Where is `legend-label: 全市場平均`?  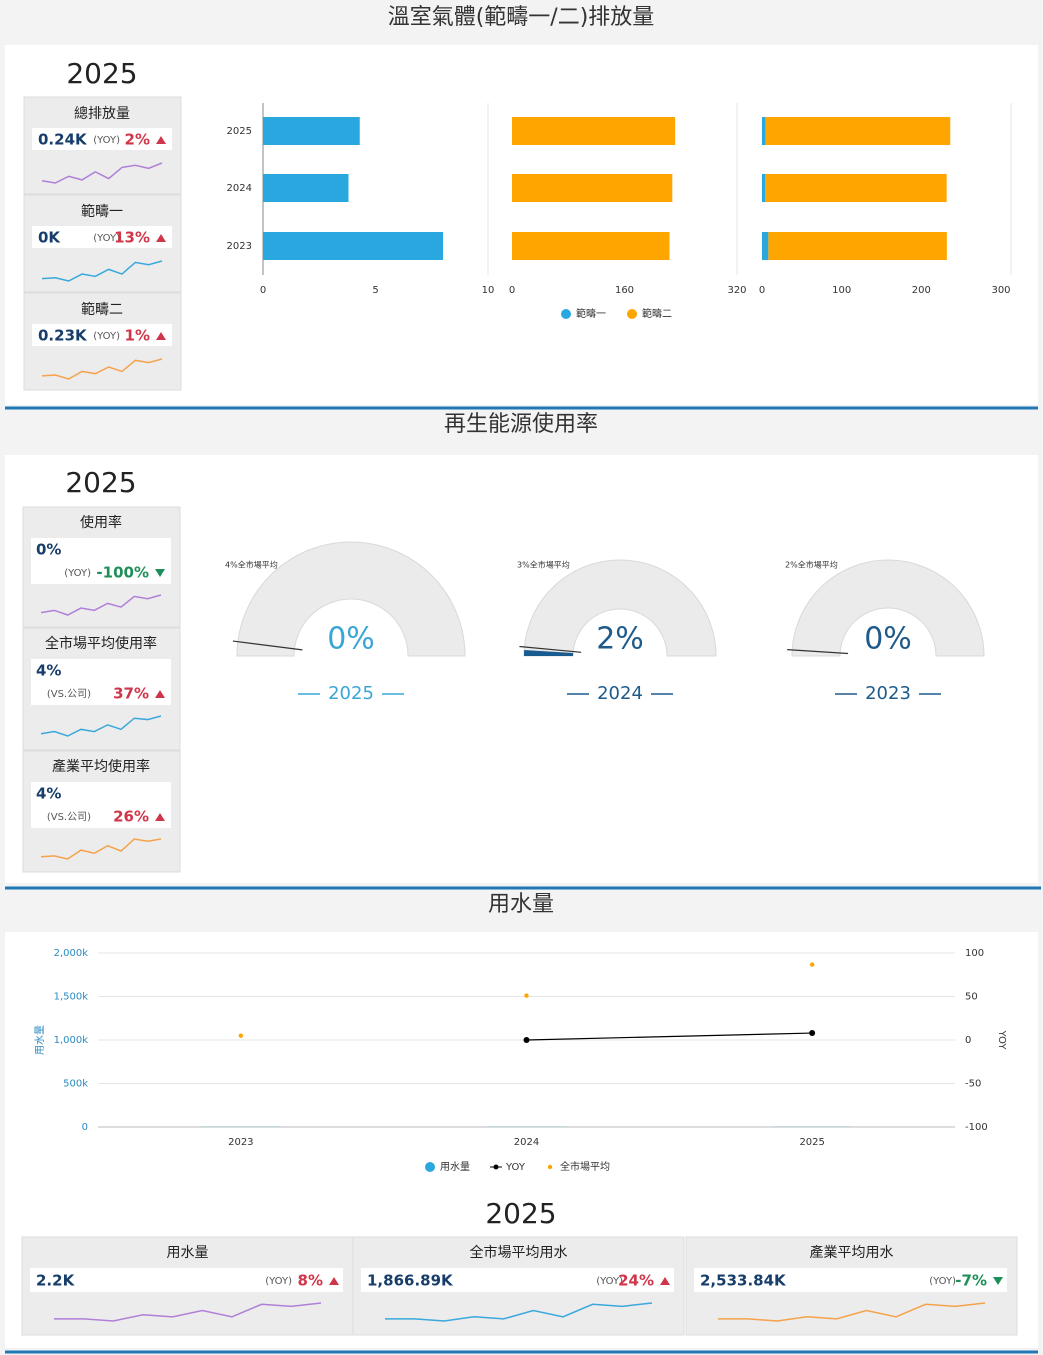
legend-label: 全市場平均 is located at coordinates (585, 1166).